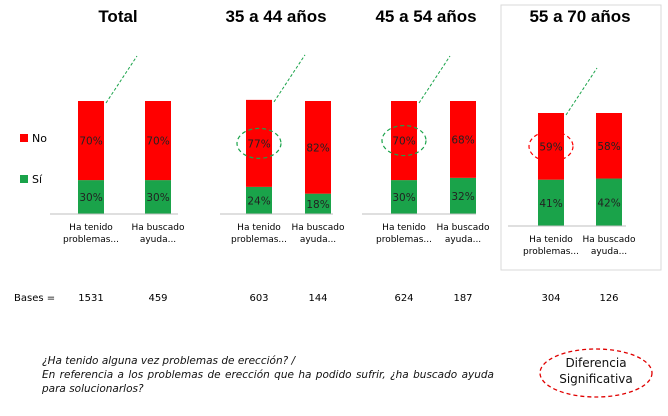 The height and width of the screenshot is (416, 668). I want to click on panel-title: 55 a 70 años, so click(579, 16).